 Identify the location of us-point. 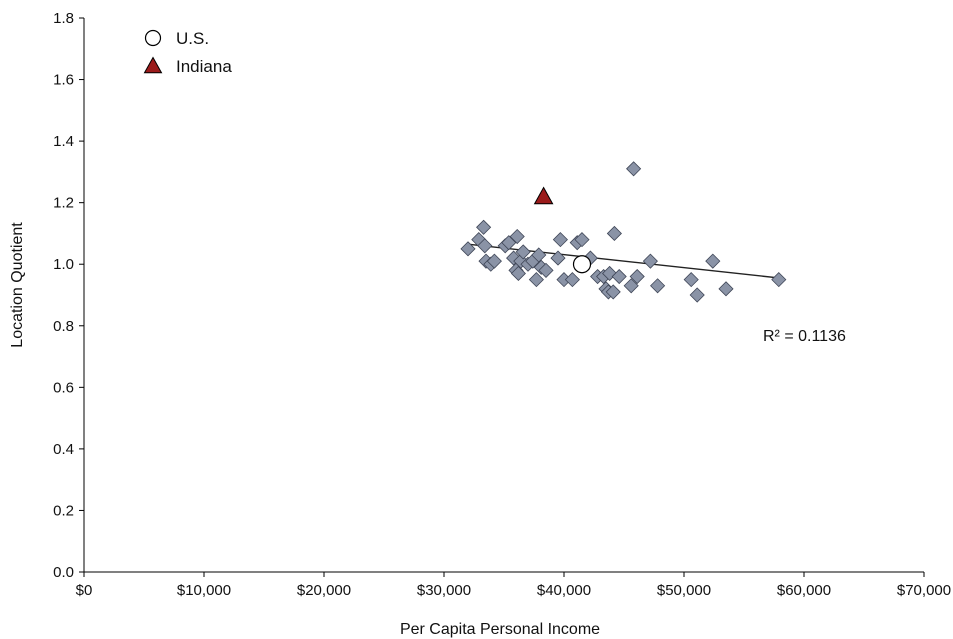
(582, 264).